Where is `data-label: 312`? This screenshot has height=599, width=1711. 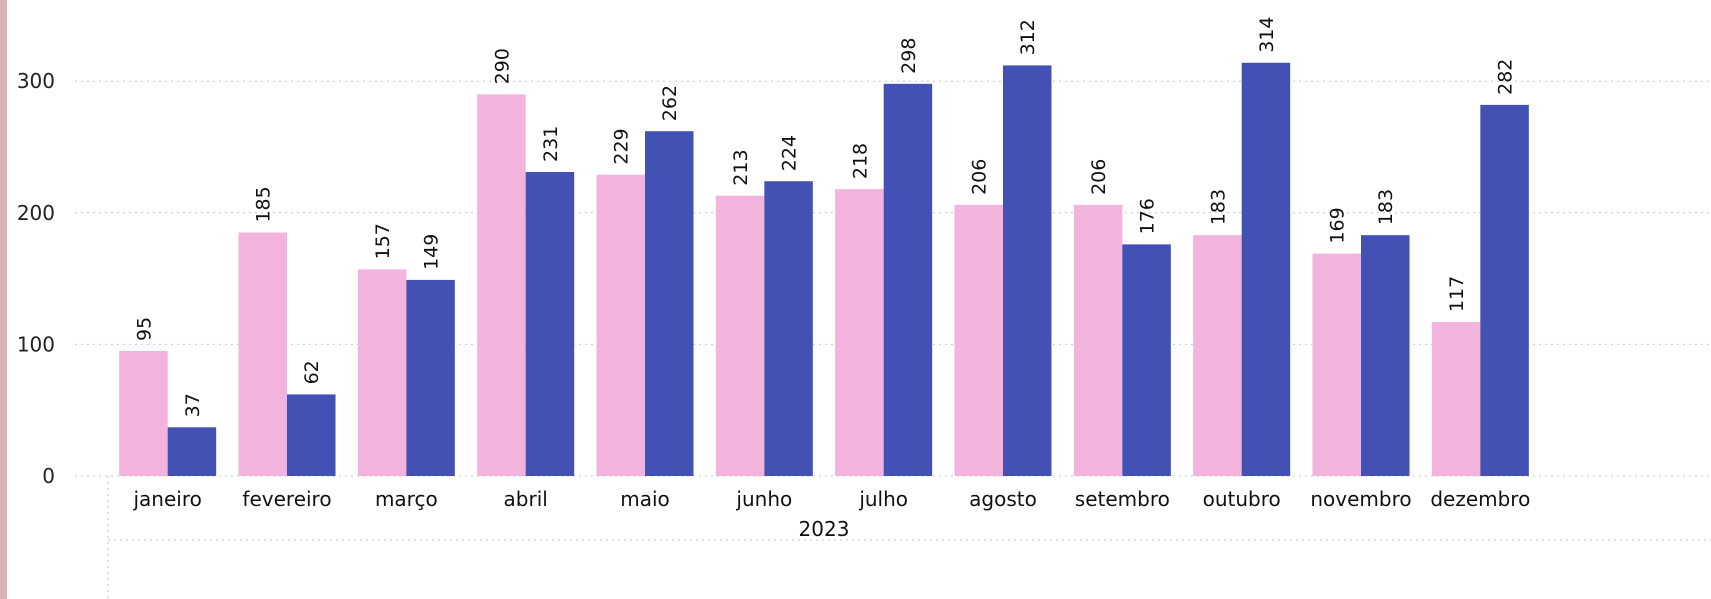
data-label: 312 is located at coordinates (1028, 37).